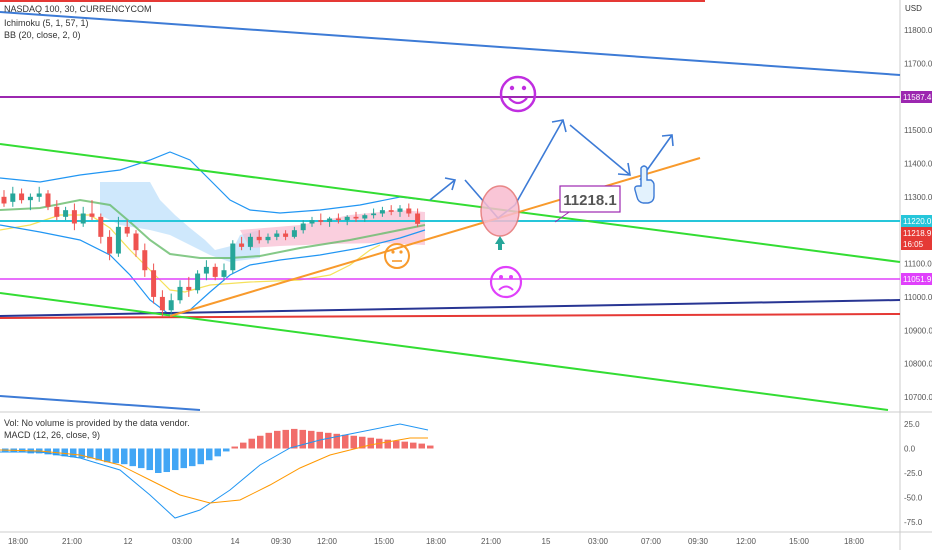 The width and height of the screenshot is (932, 550). Describe the element at coordinates (450, 316) in the screenshot. I see `red-trendline` at that location.